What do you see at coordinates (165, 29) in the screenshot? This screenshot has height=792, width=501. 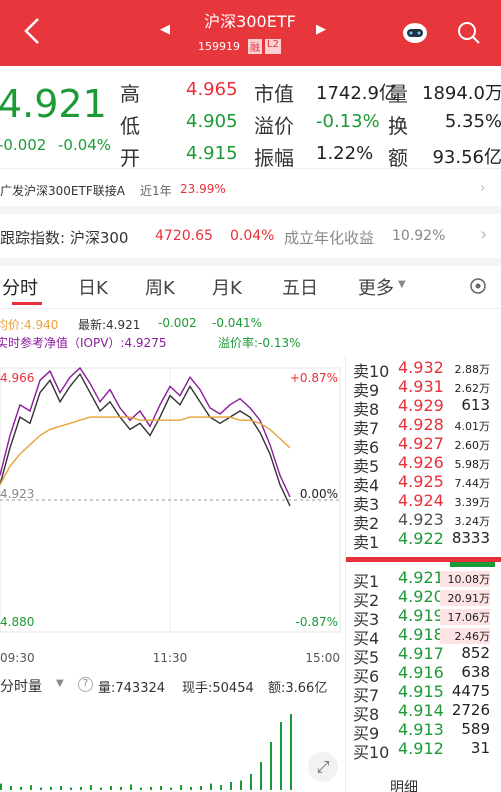 I see `prev-arrow: ◀` at bounding box center [165, 29].